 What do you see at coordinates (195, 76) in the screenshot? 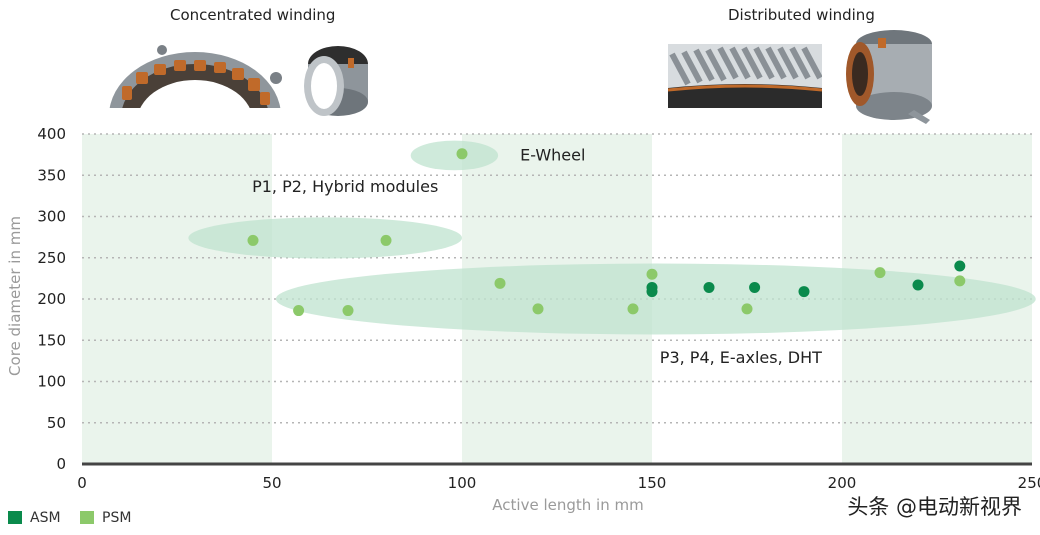
I see `concentrated-stator-photo` at bounding box center [195, 76].